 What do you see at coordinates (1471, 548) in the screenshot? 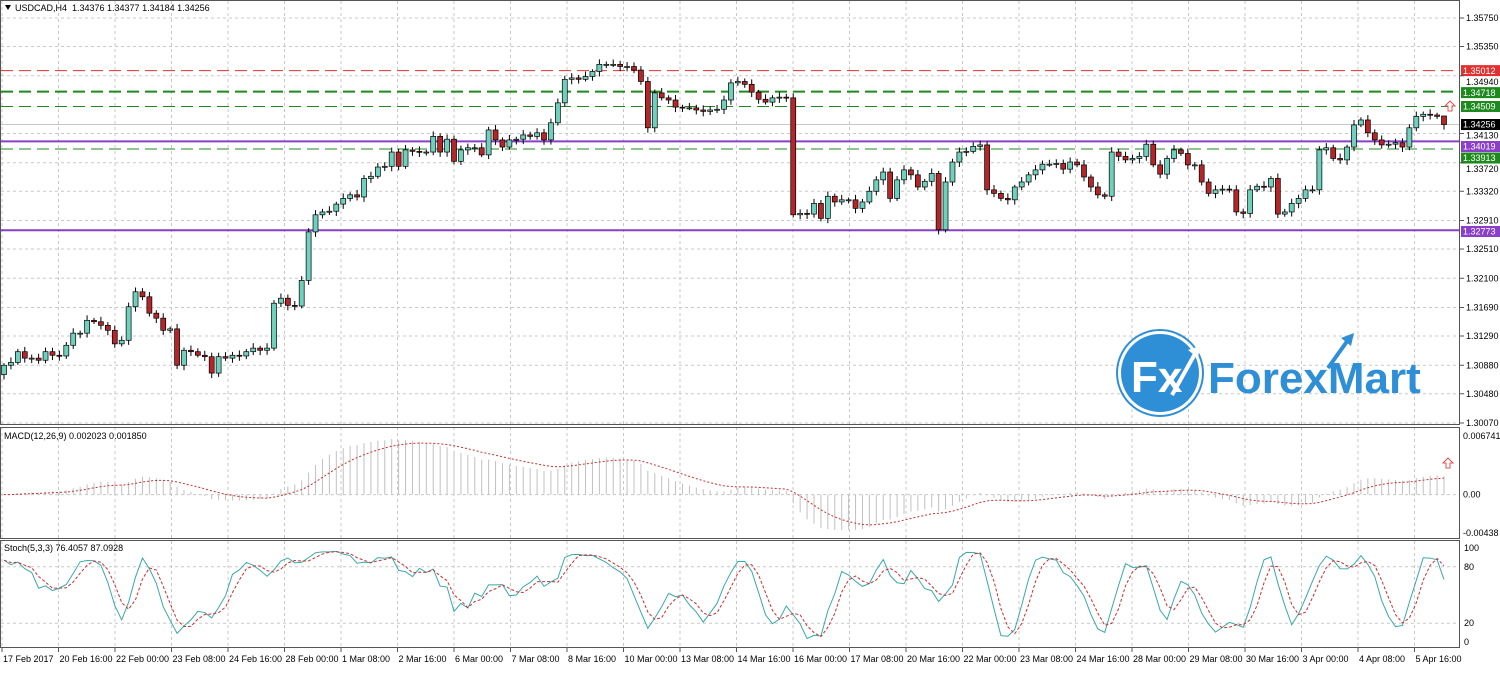
I see `stoch-tick-label: 100` at bounding box center [1471, 548].